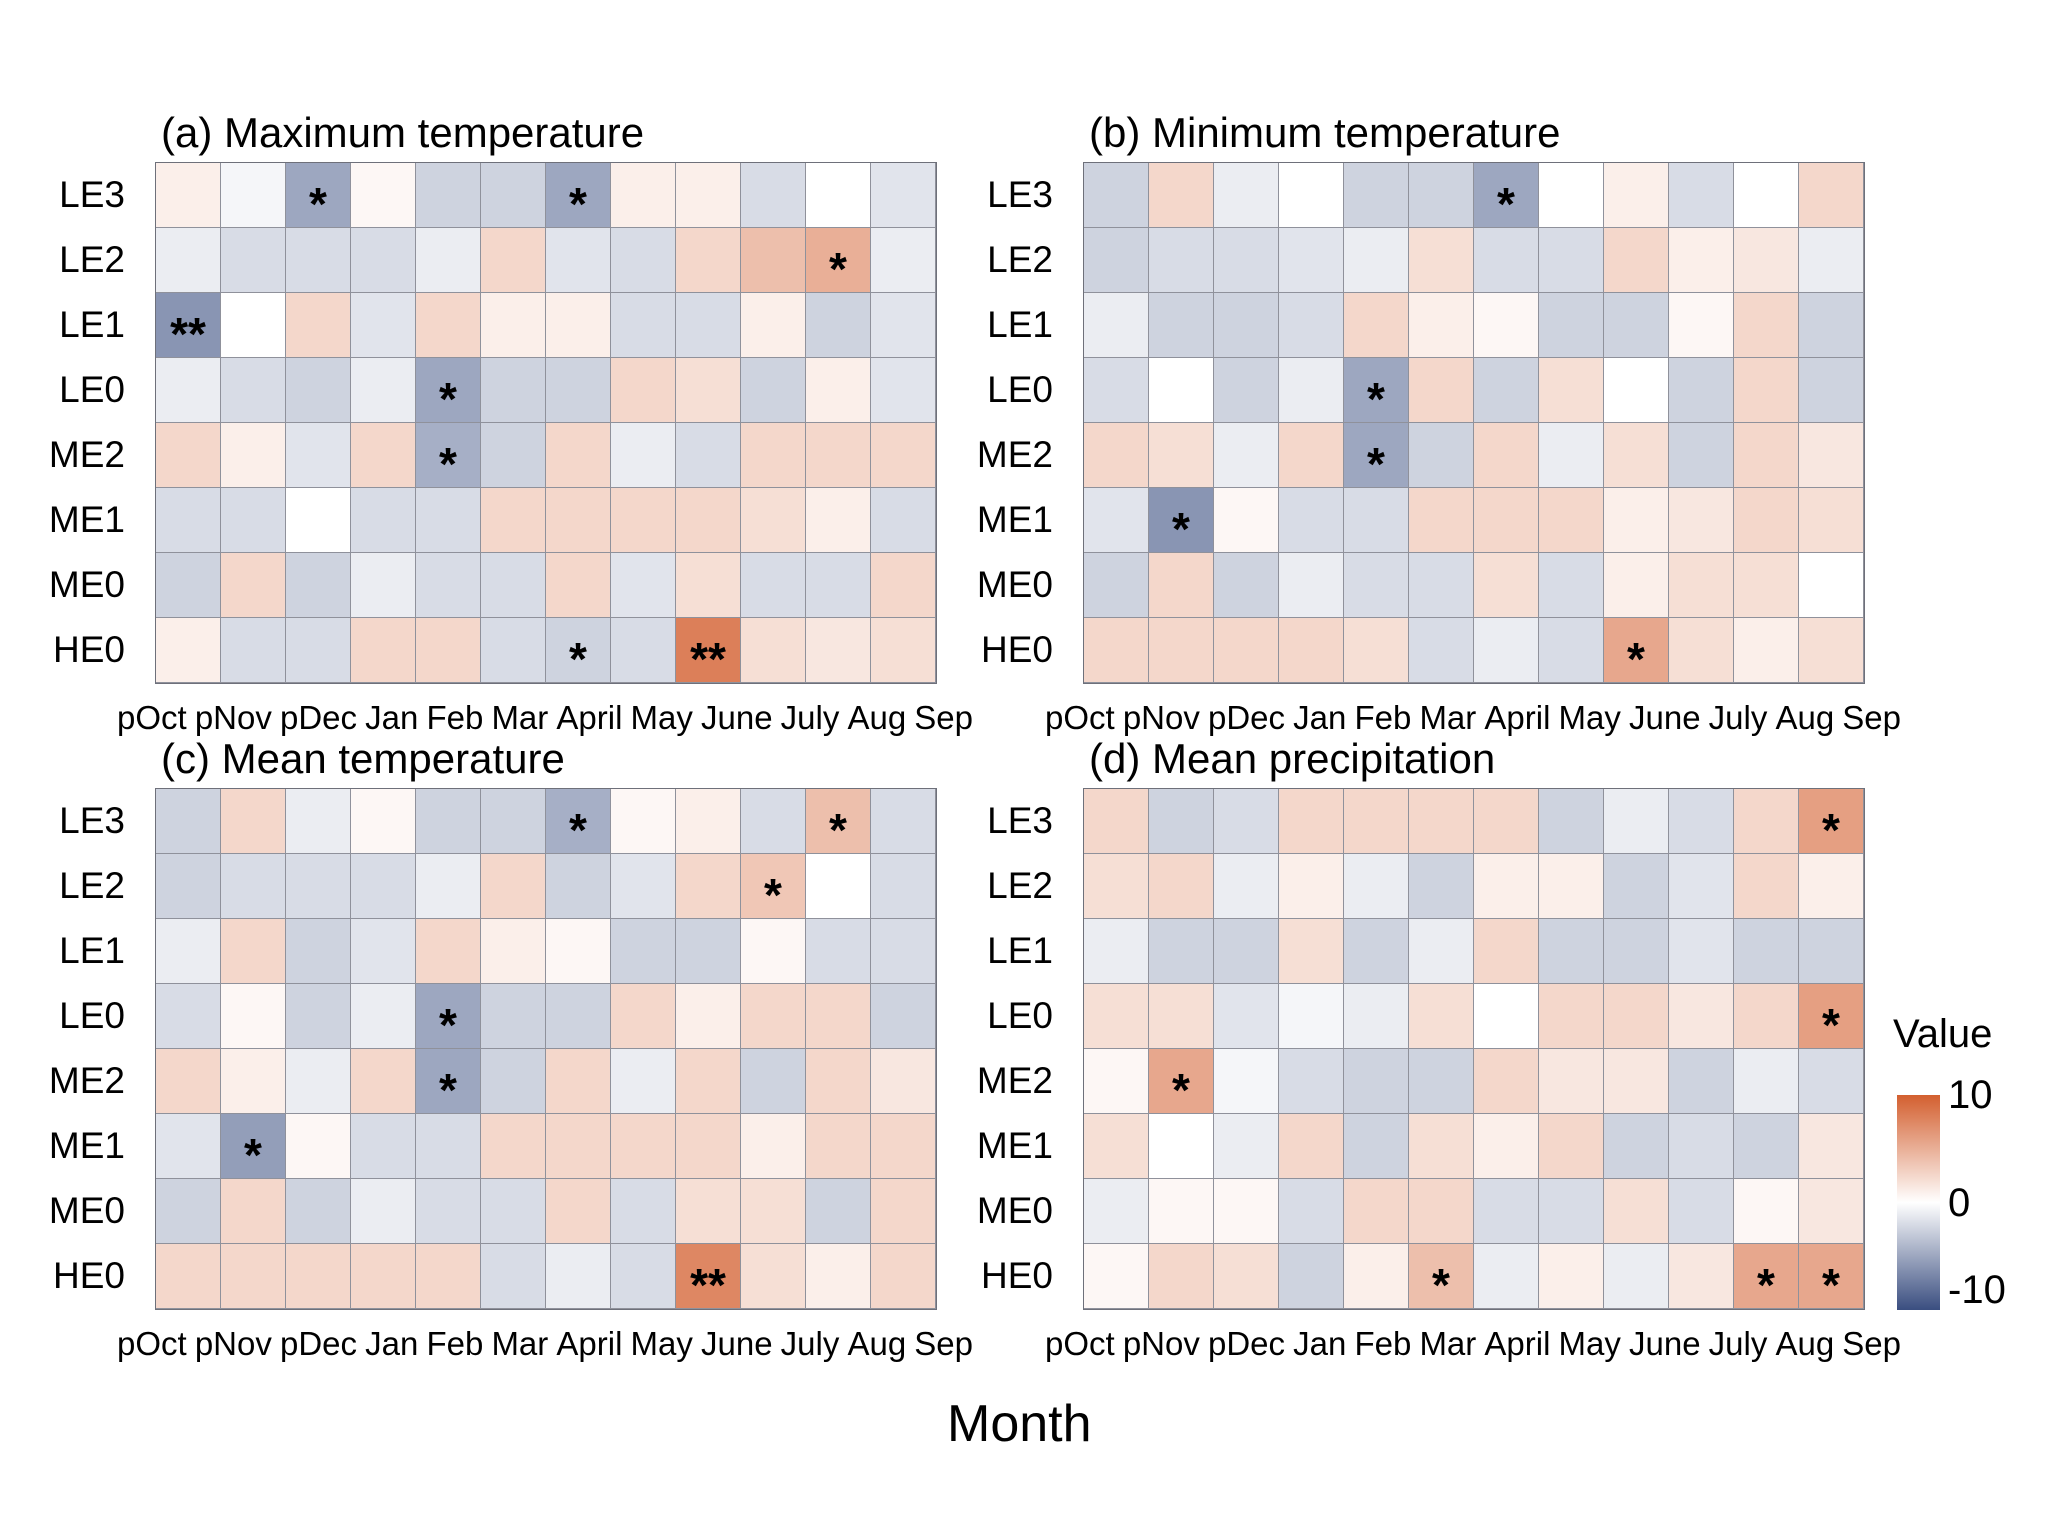 This screenshot has width=2048, height=1536. What do you see at coordinates (1014, 454) in the screenshot?
I see `y-tick-label: ME2` at bounding box center [1014, 454].